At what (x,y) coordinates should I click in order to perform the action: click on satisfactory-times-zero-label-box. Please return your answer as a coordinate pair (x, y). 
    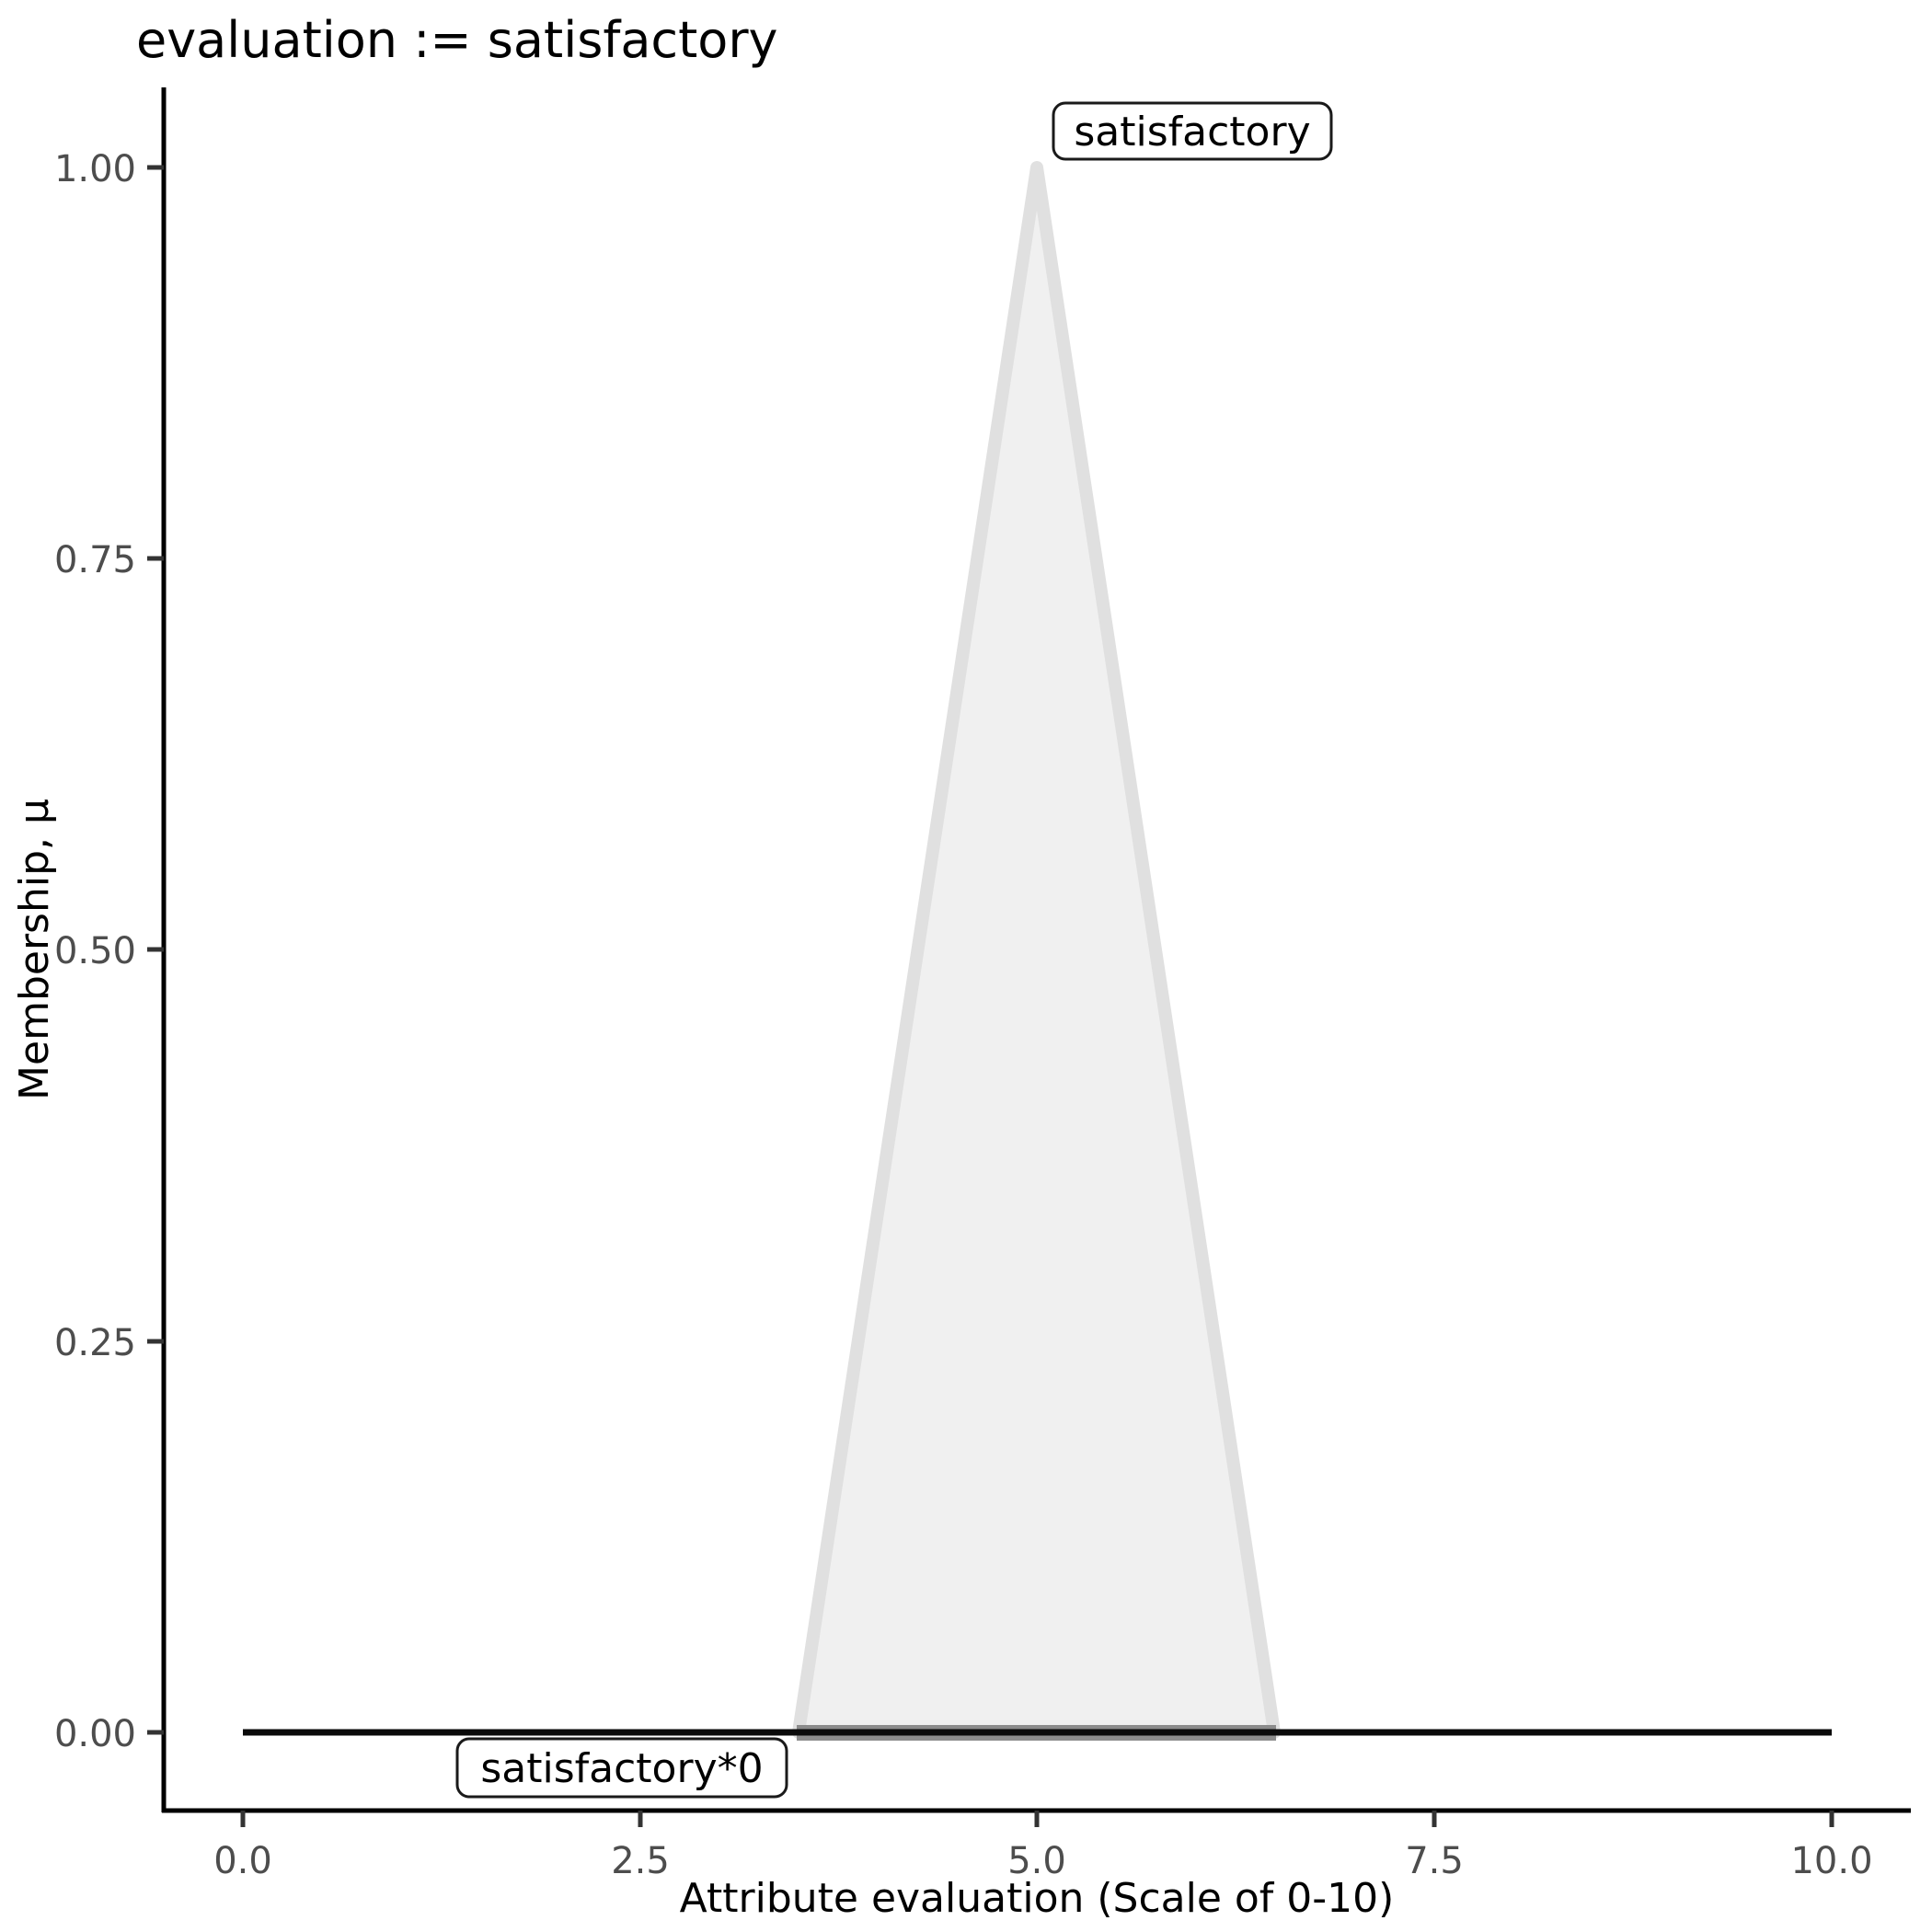
    Looking at the image, I should click on (621, 1768).